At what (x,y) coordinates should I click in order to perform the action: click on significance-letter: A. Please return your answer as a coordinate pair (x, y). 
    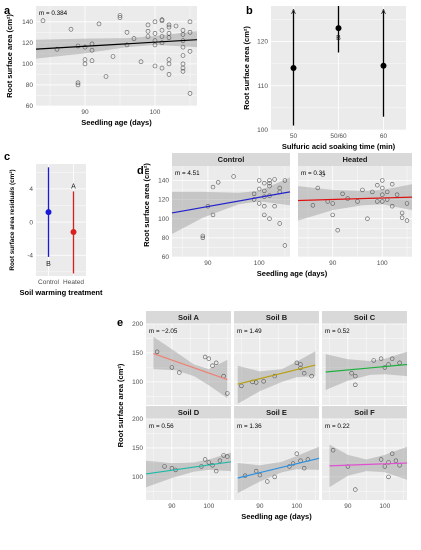
    Looking at the image, I should click on (293, 12).